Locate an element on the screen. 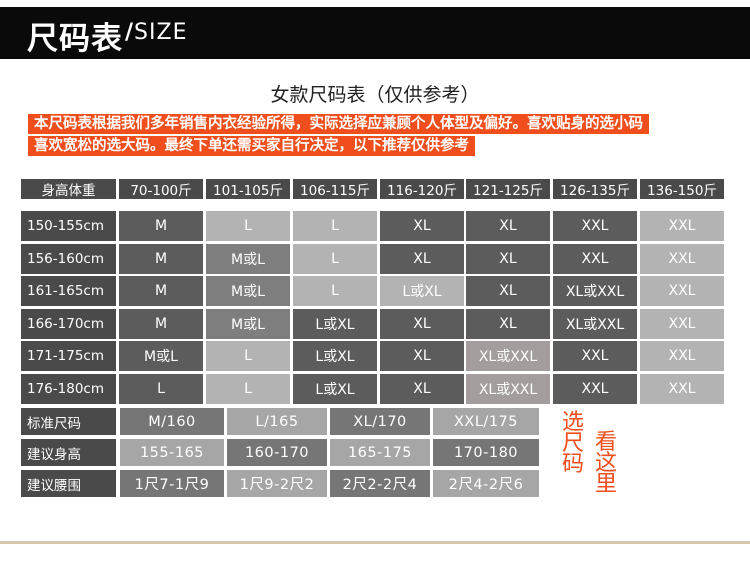 The image size is (750, 566). table-row-label: 171-175cm is located at coordinates (68, 356).